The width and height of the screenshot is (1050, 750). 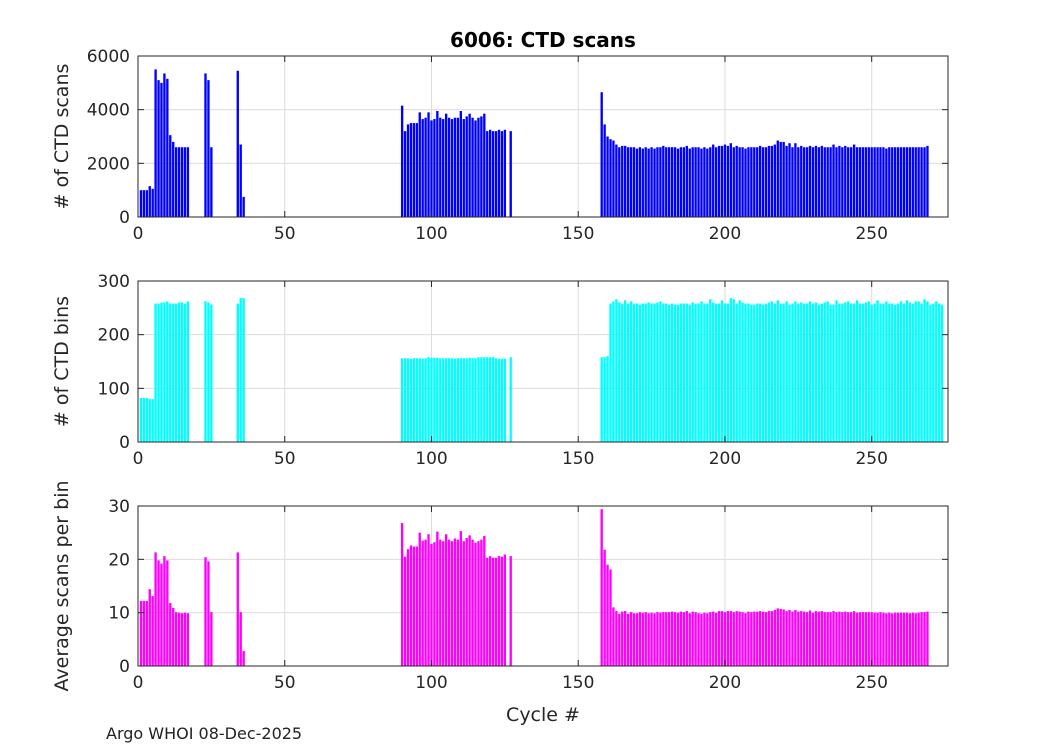 What do you see at coordinates (124, 443) in the screenshot?
I see `y-tick-label: 0` at bounding box center [124, 443].